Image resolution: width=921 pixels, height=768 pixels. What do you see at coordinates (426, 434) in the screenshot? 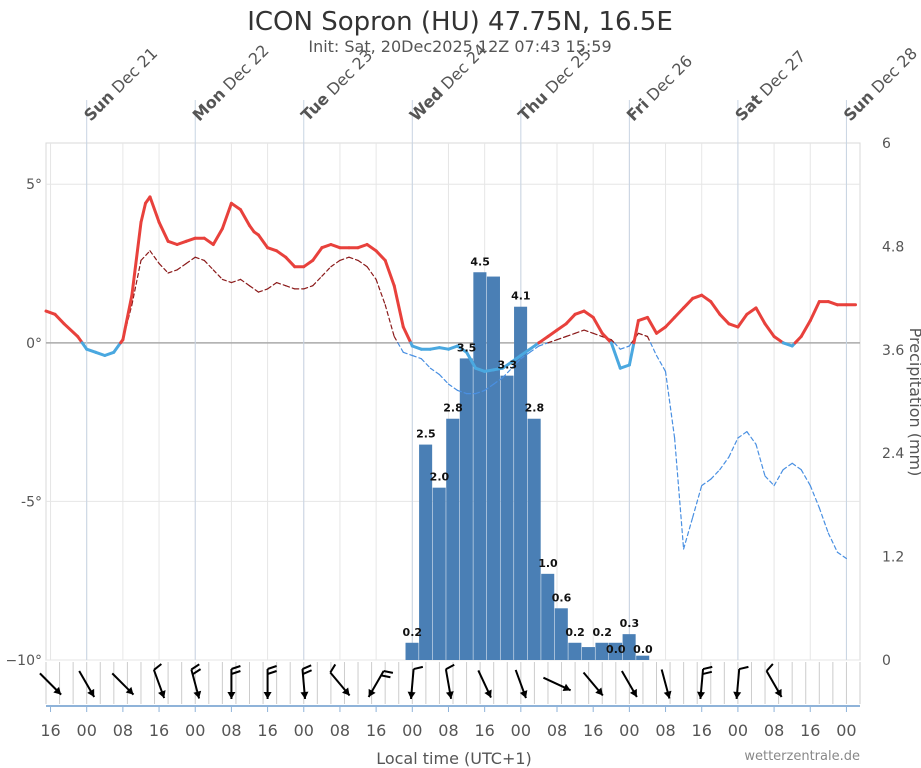
I see `precip-value-label: 2.5` at bounding box center [426, 434].